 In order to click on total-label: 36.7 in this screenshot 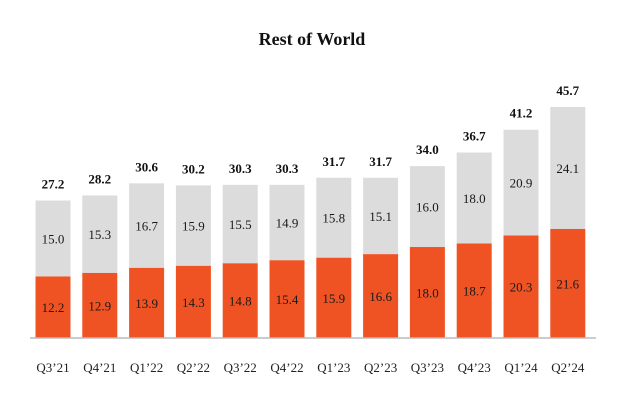, I will do `click(474, 135)`.